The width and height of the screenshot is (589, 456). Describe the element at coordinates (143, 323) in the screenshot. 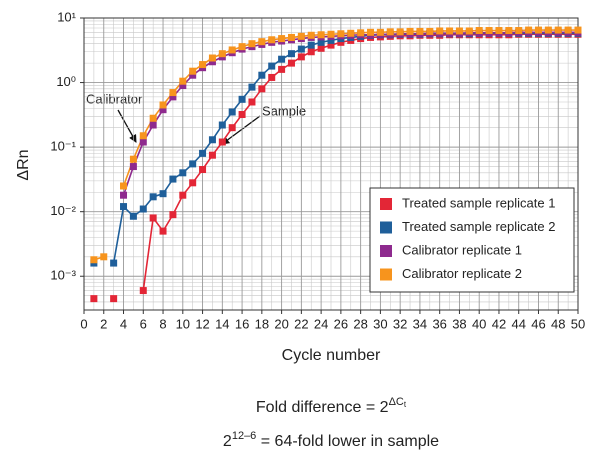

I see `x-tick-label: 6` at that location.